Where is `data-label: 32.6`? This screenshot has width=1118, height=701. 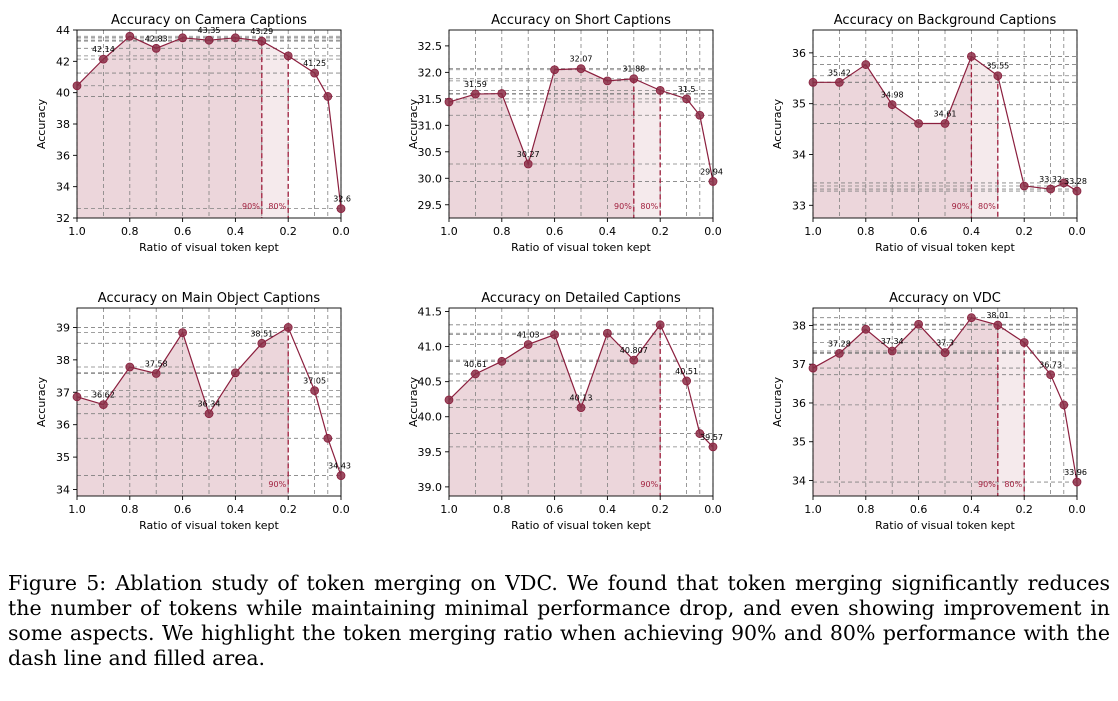
data-label: 32.6 is located at coordinates (342, 199).